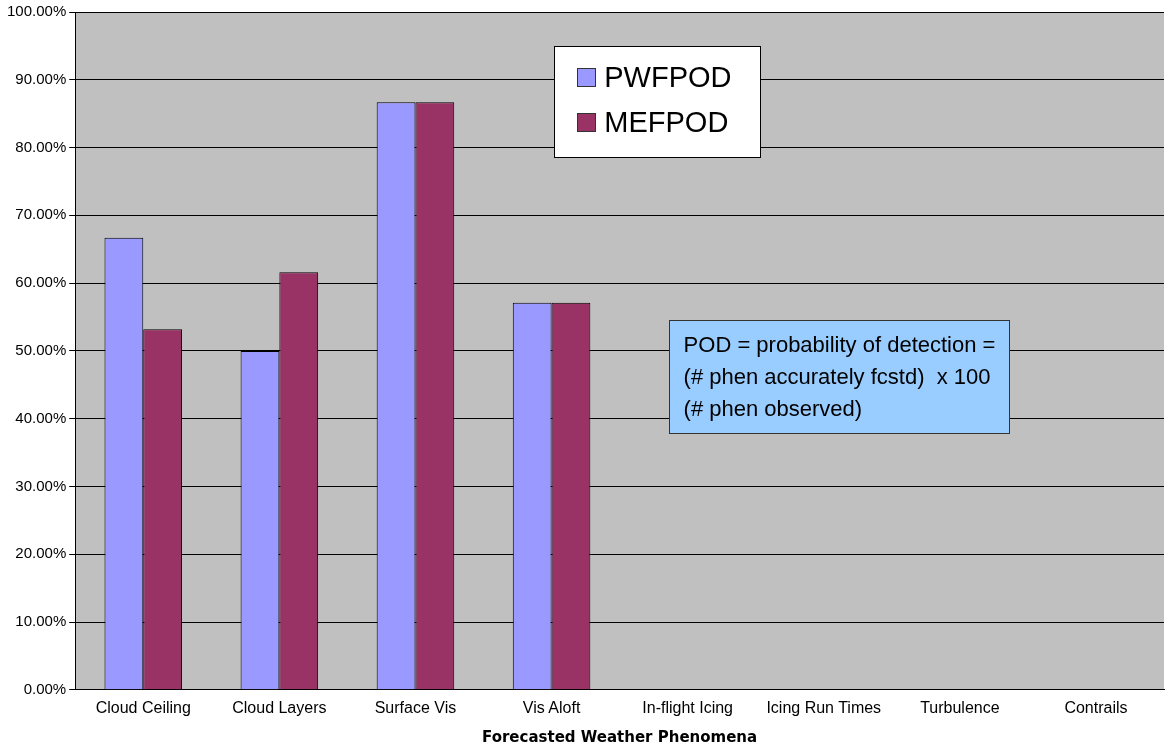 The image size is (1166, 755). Describe the element at coordinates (960, 707) in the screenshot. I see `x-tick-label: Turbulence` at that location.